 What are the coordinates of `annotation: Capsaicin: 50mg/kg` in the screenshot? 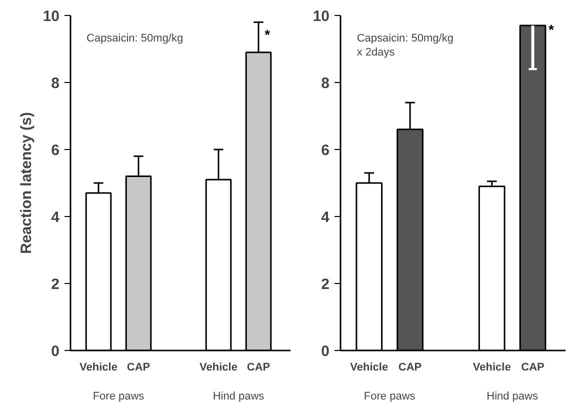 It's located at (135, 38).